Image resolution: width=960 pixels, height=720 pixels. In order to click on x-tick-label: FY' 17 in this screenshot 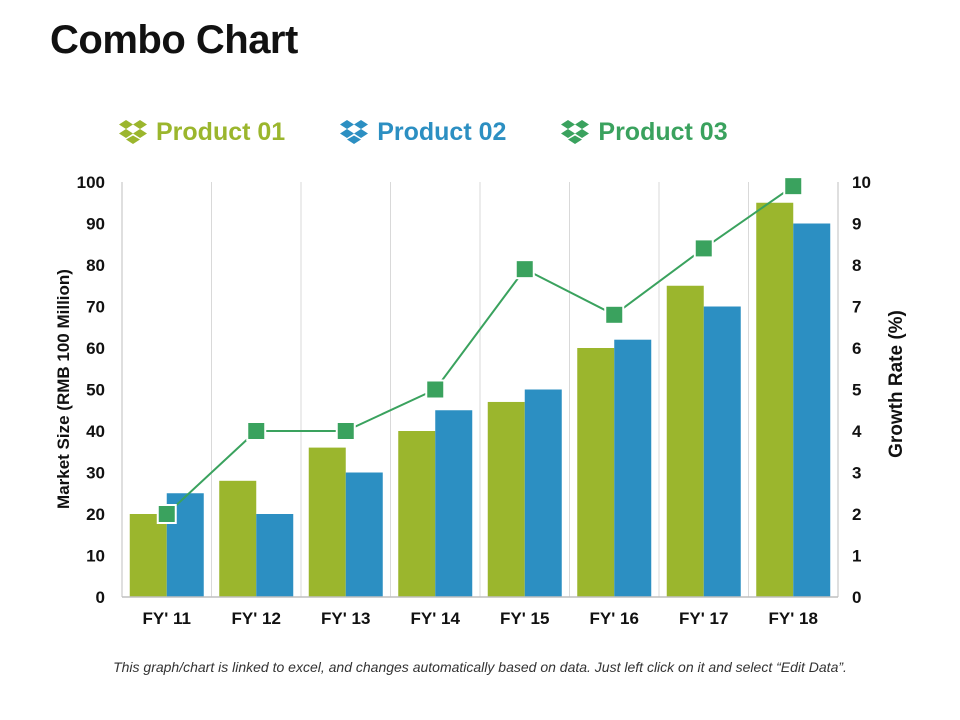, I will do `click(703, 618)`.